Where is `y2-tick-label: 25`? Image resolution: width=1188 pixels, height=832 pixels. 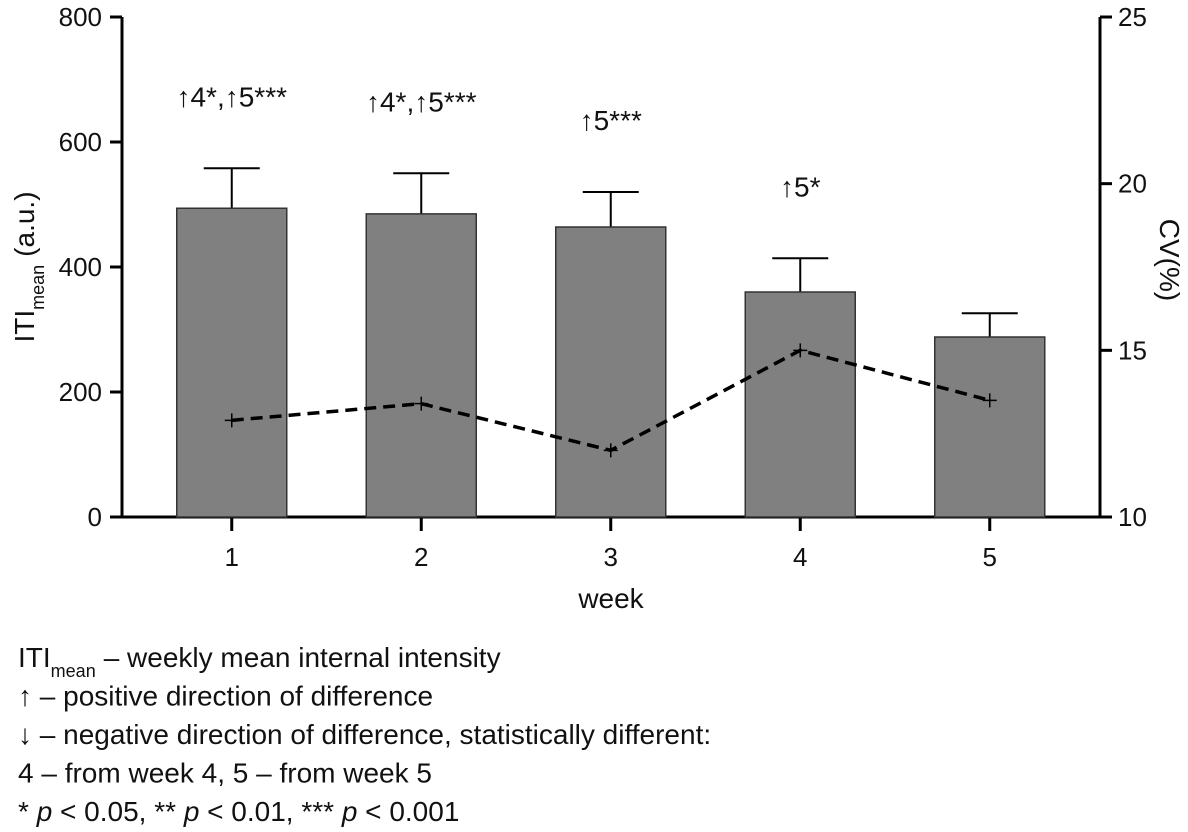
y2-tick-label: 25 is located at coordinates (1132, 17).